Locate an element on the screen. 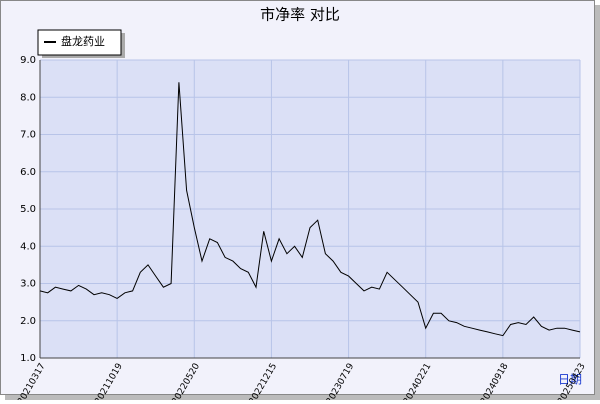 The height and width of the screenshot is (404, 600). y-tick-label: 2.0 is located at coordinates (28, 321).